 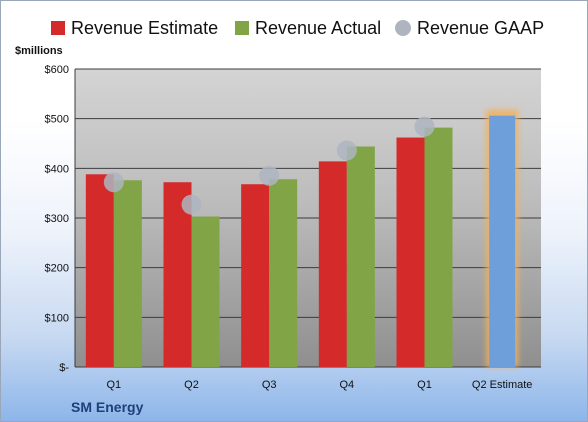 I want to click on y-tick-label: $600, so click(x=57, y=70).